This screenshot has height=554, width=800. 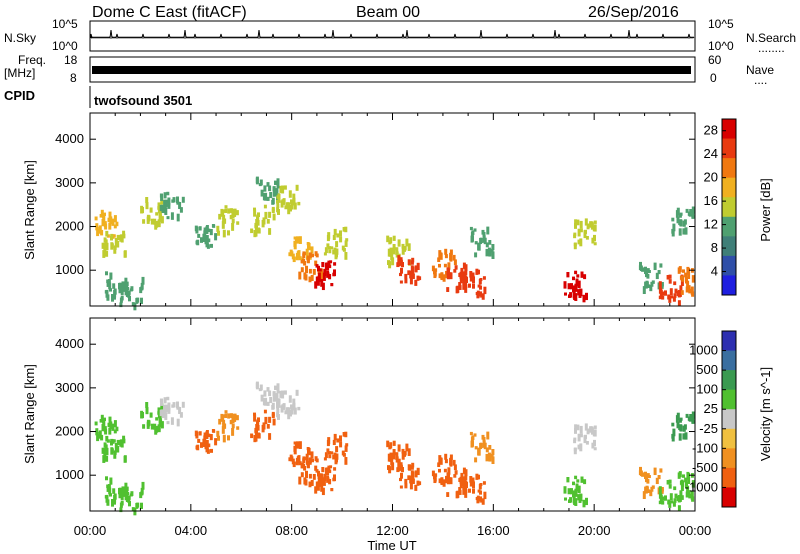 I want to click on y-tick-label: 2000, so click(x=69, y=226).